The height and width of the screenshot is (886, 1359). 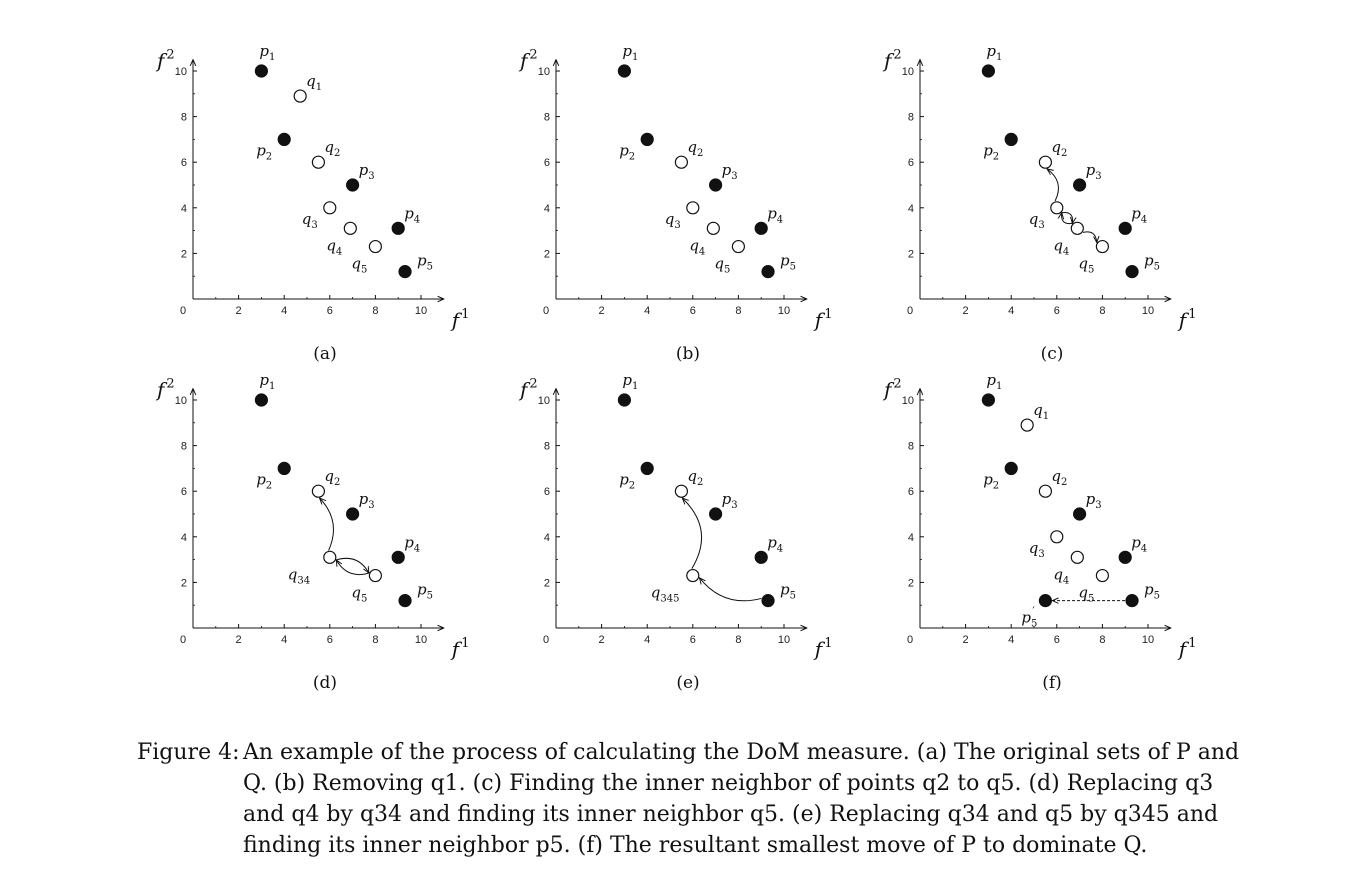 What do you see at coordinates (188, 752) in the screenshot?
I see `caption-number: Figure 4:` at bounding box center [188, 752].